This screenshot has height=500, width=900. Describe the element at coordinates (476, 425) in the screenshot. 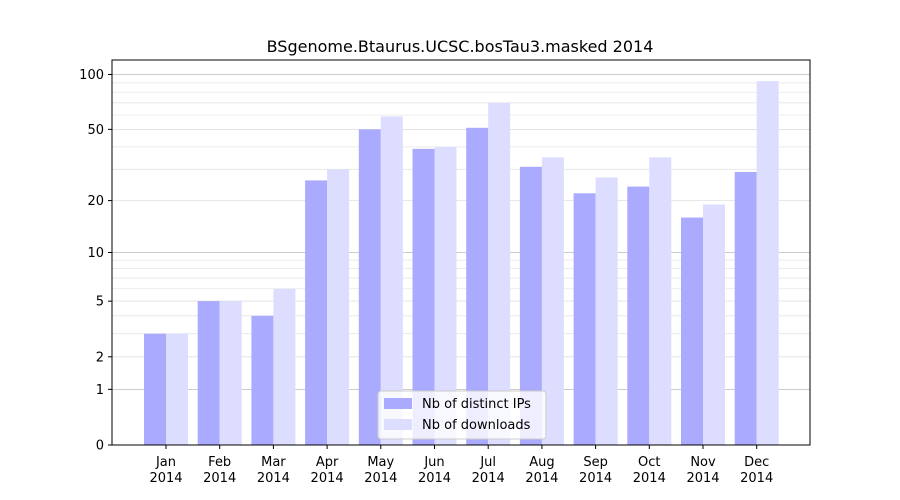

I see `legend-label-downloads: Nb of downloads` at that location.